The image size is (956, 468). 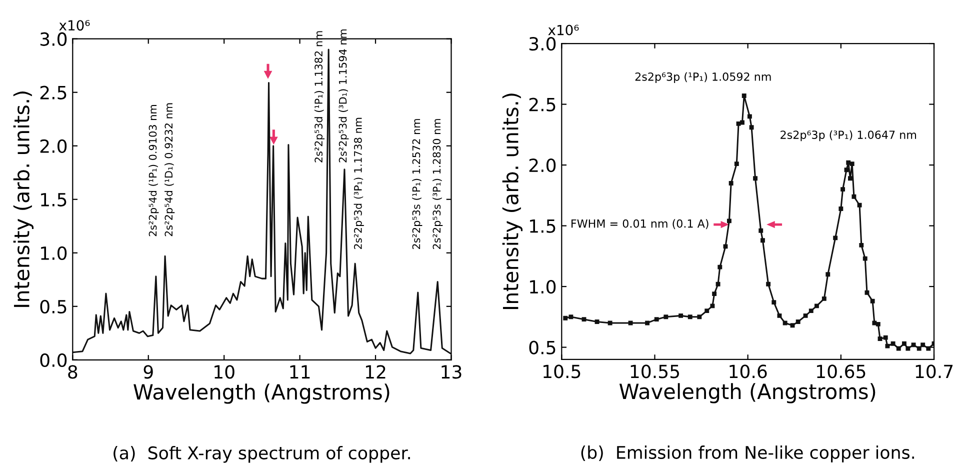 I want to click on annotation: 2s²2p⁵3d (³D₁) 1.1594 nm, so click(x=343, y=95).